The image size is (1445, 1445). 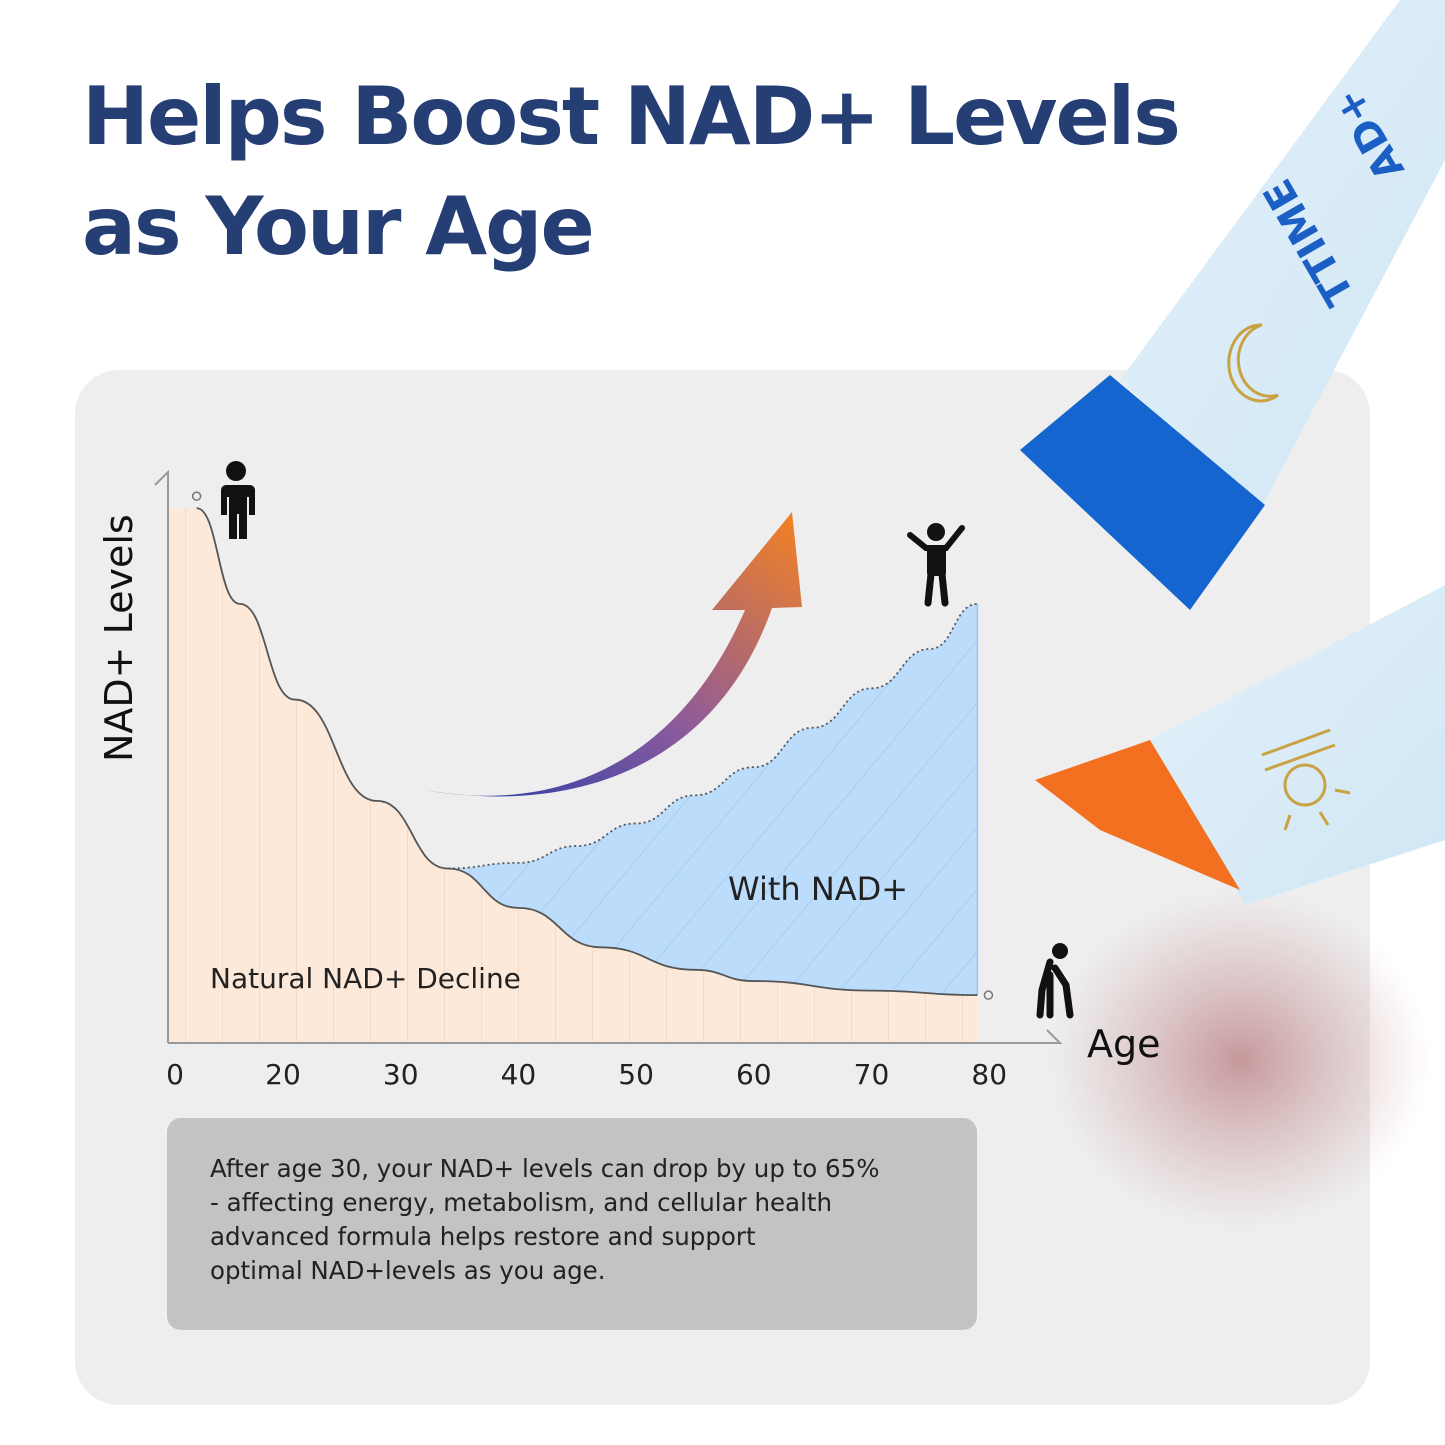 I want to click on x-axis-label: Age, so click(x=1124, y=1044).